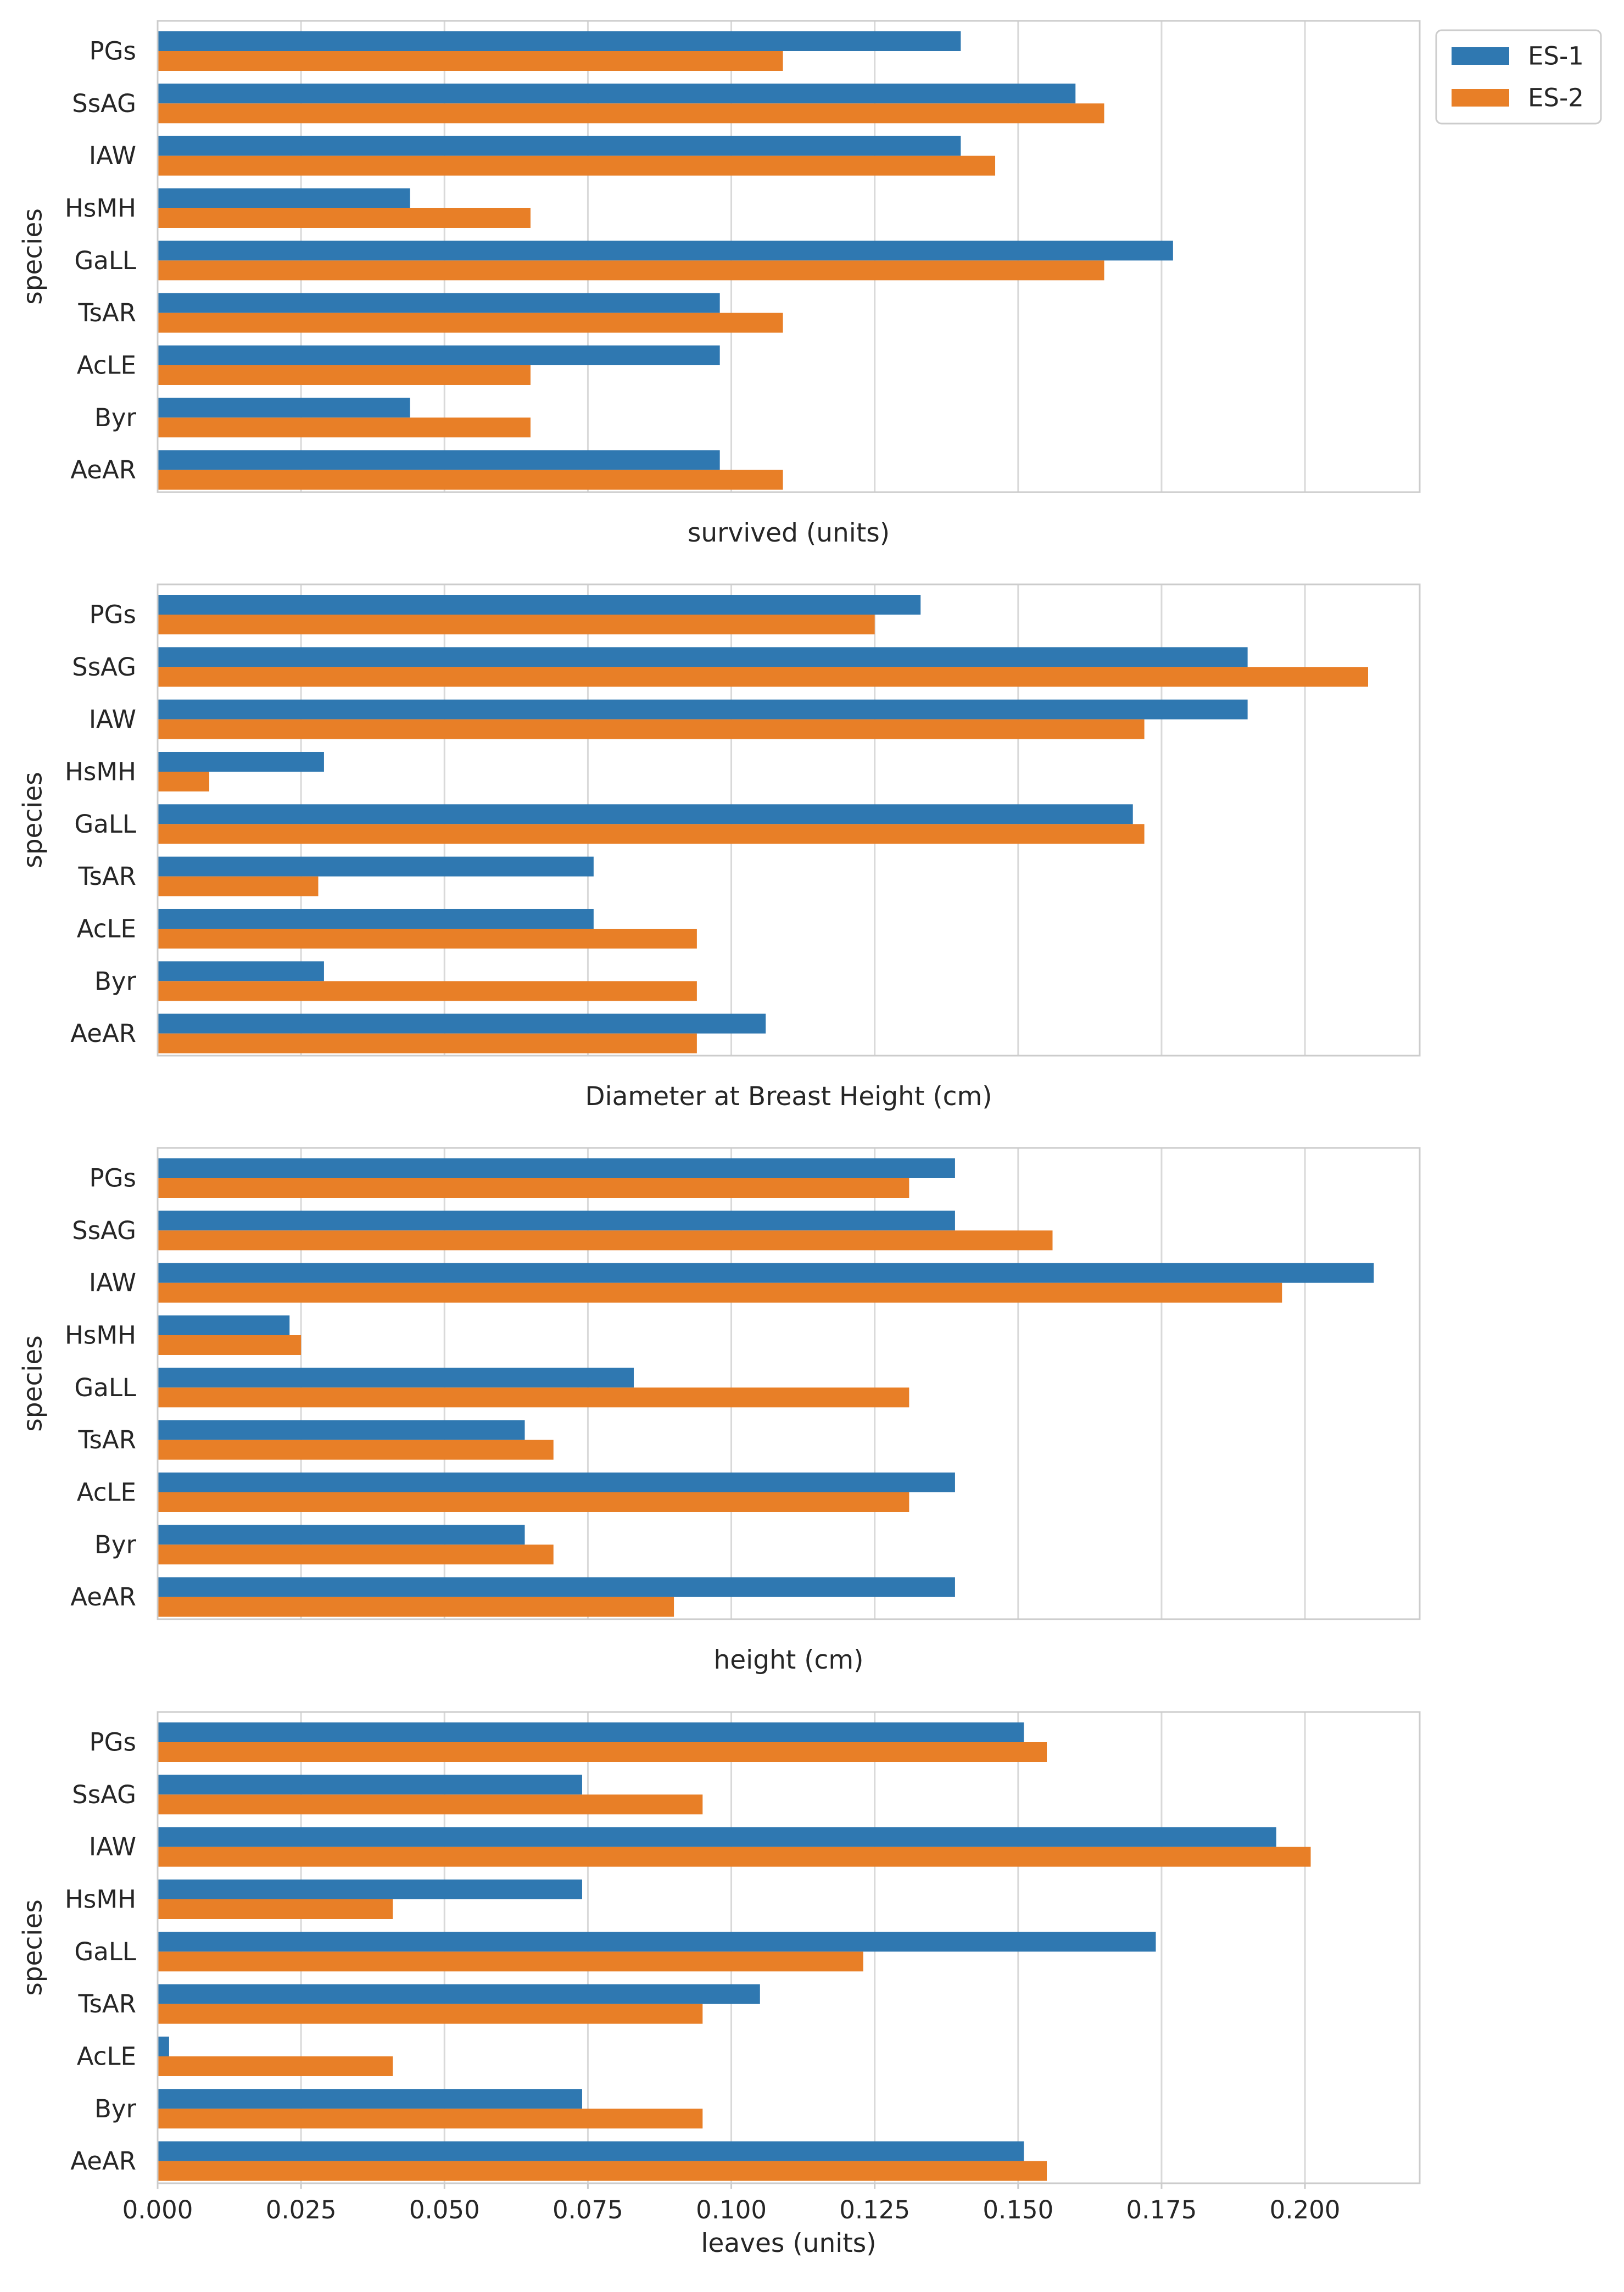  I want to click on x-tick-label: 0.000, so click(157, 2210).